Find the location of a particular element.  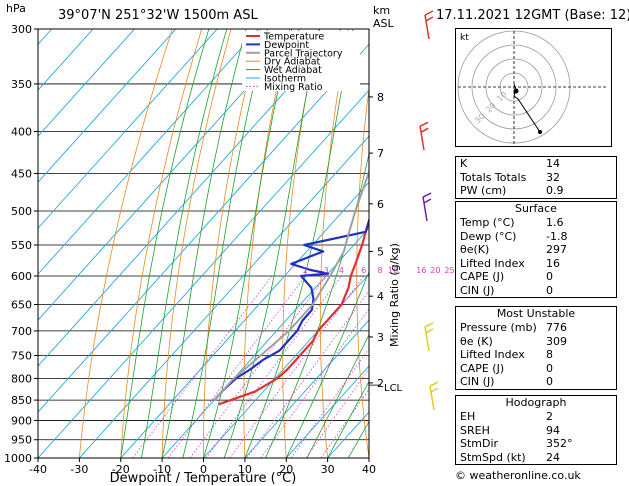

most-unstable-row: Pressure (mb) 776 is located at coordinates (513, 327).